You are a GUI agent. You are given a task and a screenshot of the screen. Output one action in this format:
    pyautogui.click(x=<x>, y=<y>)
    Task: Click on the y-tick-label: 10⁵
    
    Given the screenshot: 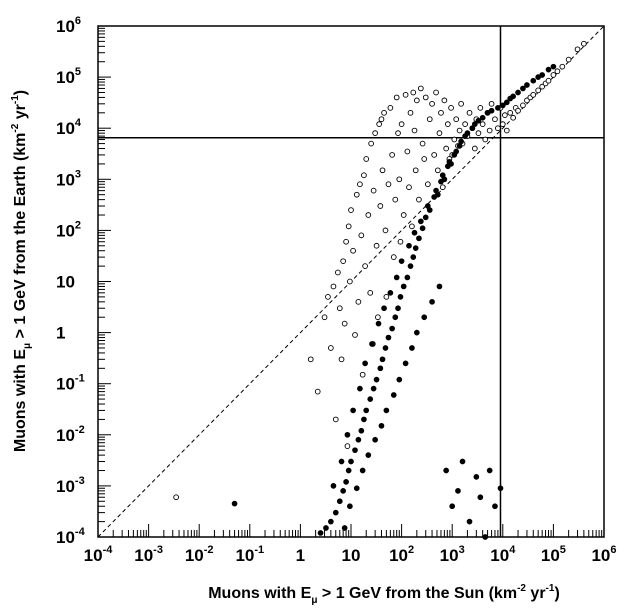 What is the action you would take?
    pyautogui.click(x=68, y=76)
    